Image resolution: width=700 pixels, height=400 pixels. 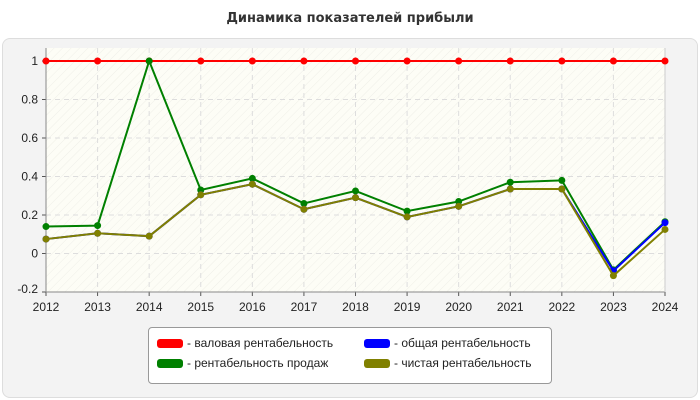 I want to click on legend-label: - общая рентабельность, so click(x=462, y=343).